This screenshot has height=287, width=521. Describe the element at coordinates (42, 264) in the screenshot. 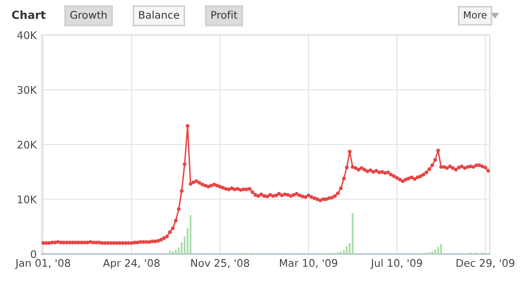

I see `x-tick-label: Jan 01, '08` at that location.